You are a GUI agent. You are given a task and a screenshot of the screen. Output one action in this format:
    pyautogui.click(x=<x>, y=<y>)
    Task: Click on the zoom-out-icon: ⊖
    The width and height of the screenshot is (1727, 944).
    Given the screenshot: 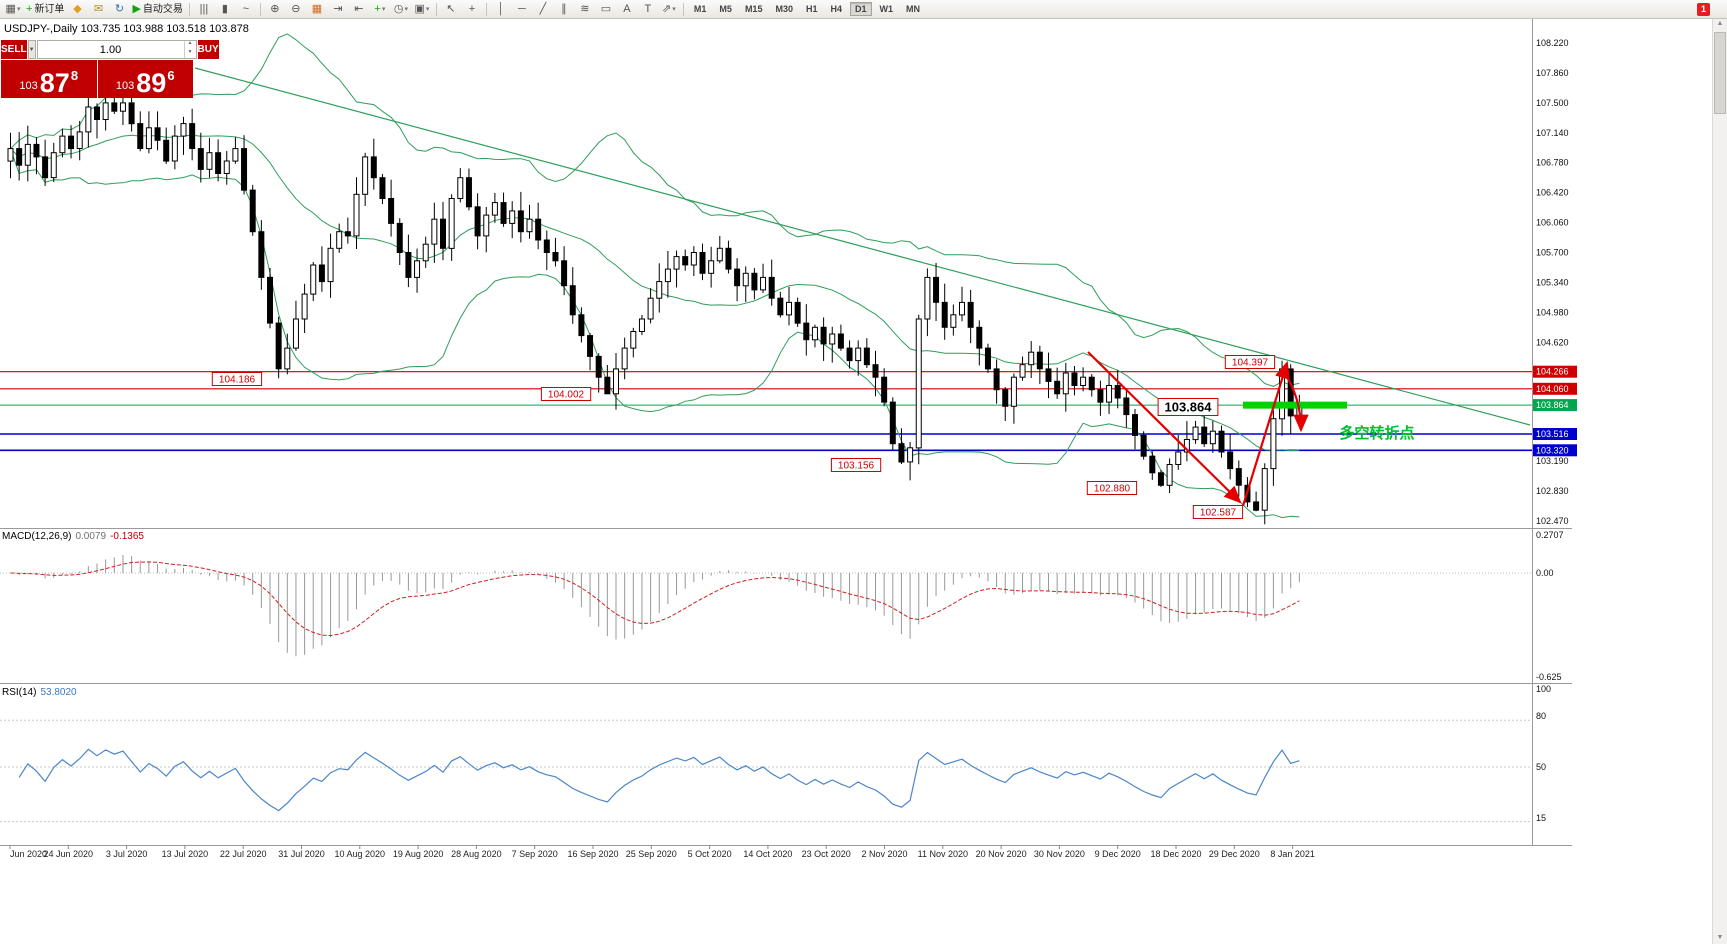 What is the action you would take?
    pyautogui.click(x=296, y=8)
    